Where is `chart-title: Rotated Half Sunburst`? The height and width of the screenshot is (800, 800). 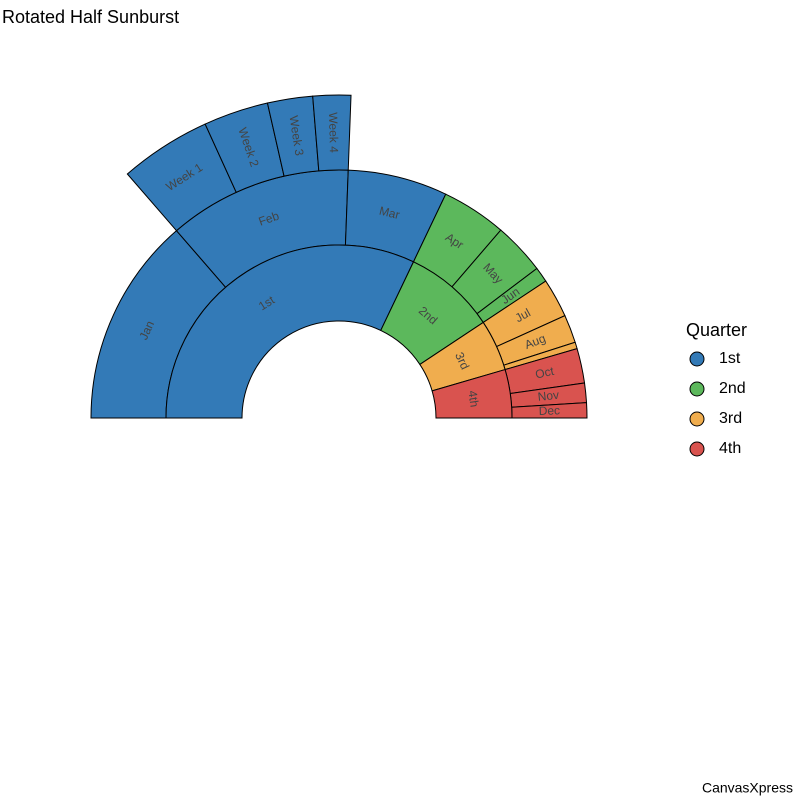
chart-title: Rotated Half Sunburst is located at coordinates (90, 17).